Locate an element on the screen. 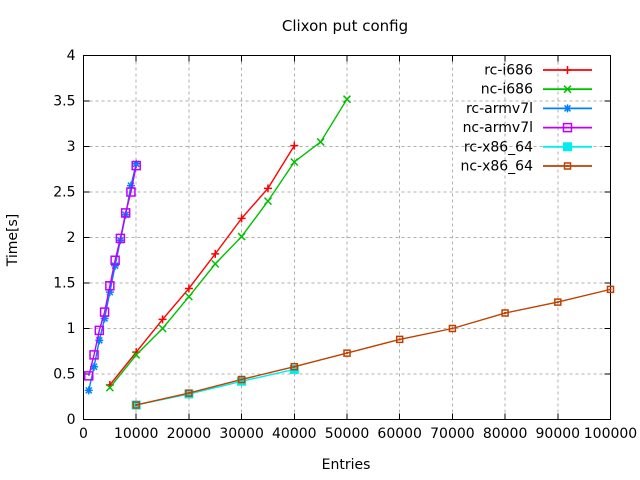 The width and height of the screenshot is (640, 480). x-tick-label: 80000 is located at coordinates (505, 434).